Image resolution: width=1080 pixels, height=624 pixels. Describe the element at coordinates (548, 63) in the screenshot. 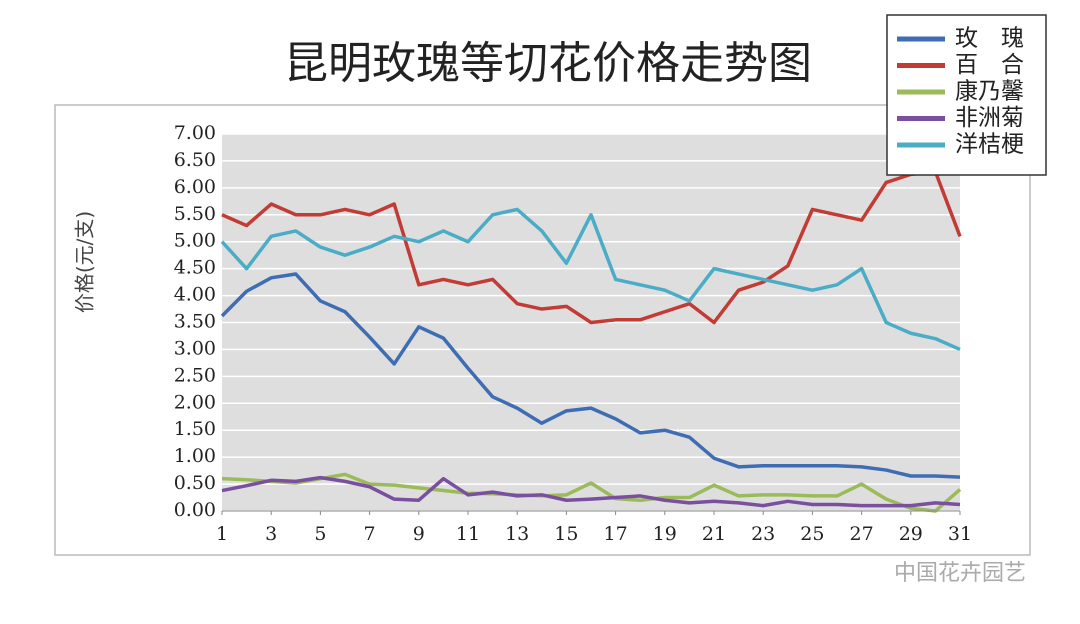

I see `chart-title: 昆明玫瑰等切花价格走势图` at that location.